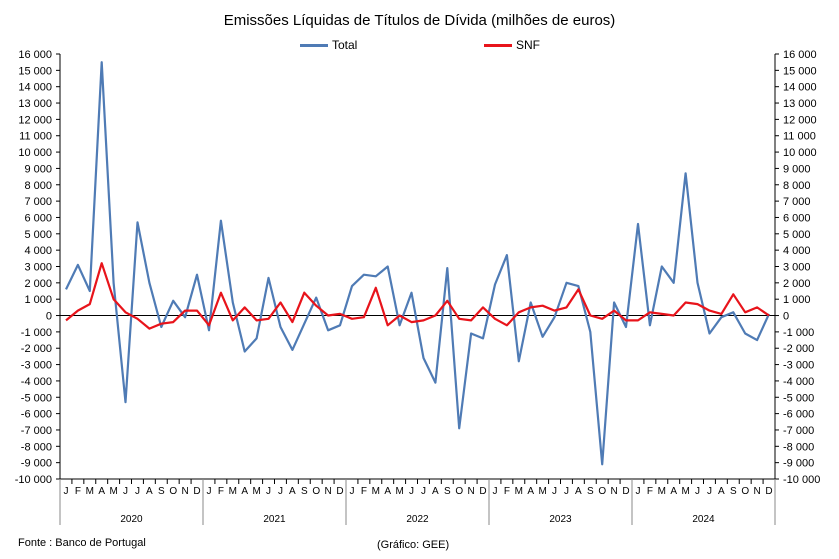  I want to click on y-tick-label-left: -3 000, so click(36, 366).